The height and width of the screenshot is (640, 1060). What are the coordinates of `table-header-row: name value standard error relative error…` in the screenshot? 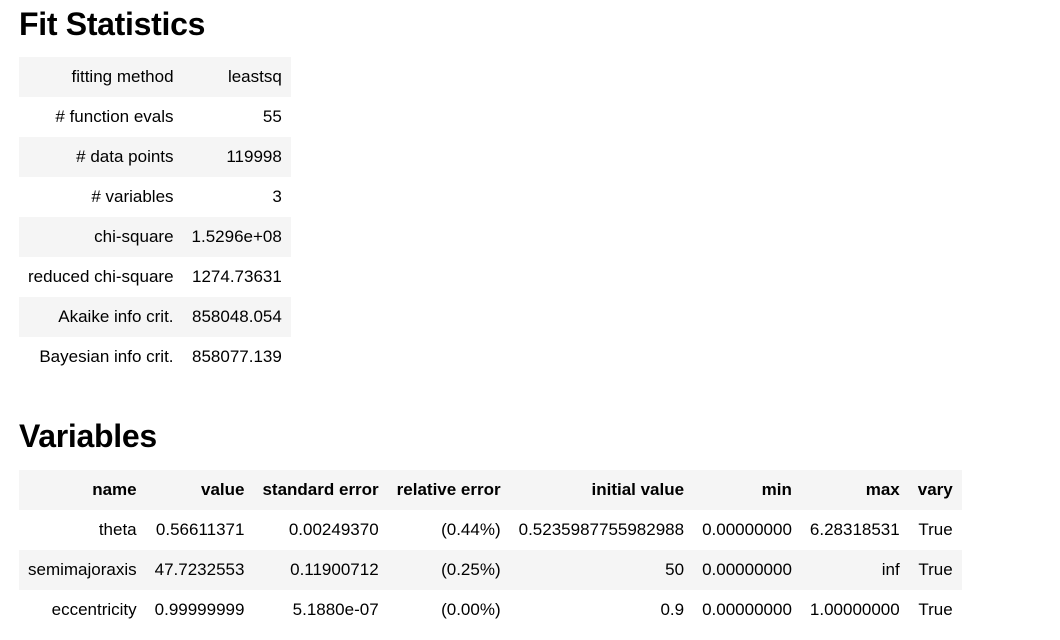 It's located at (490, 490).